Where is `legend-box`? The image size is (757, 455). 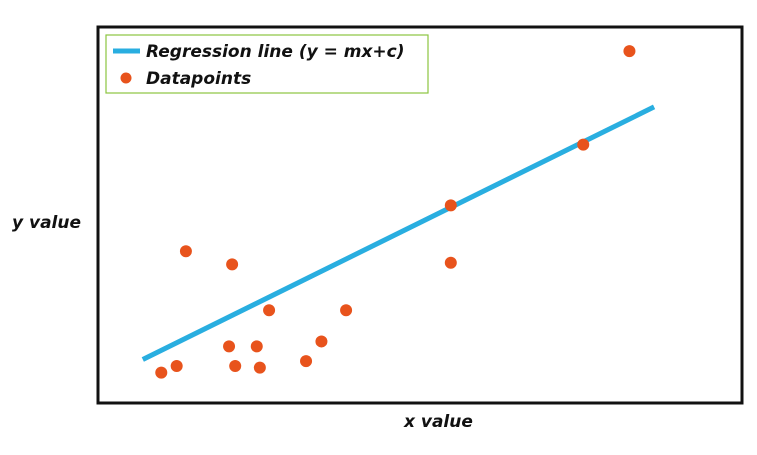 legend-box is located at coordinates (267, 64).